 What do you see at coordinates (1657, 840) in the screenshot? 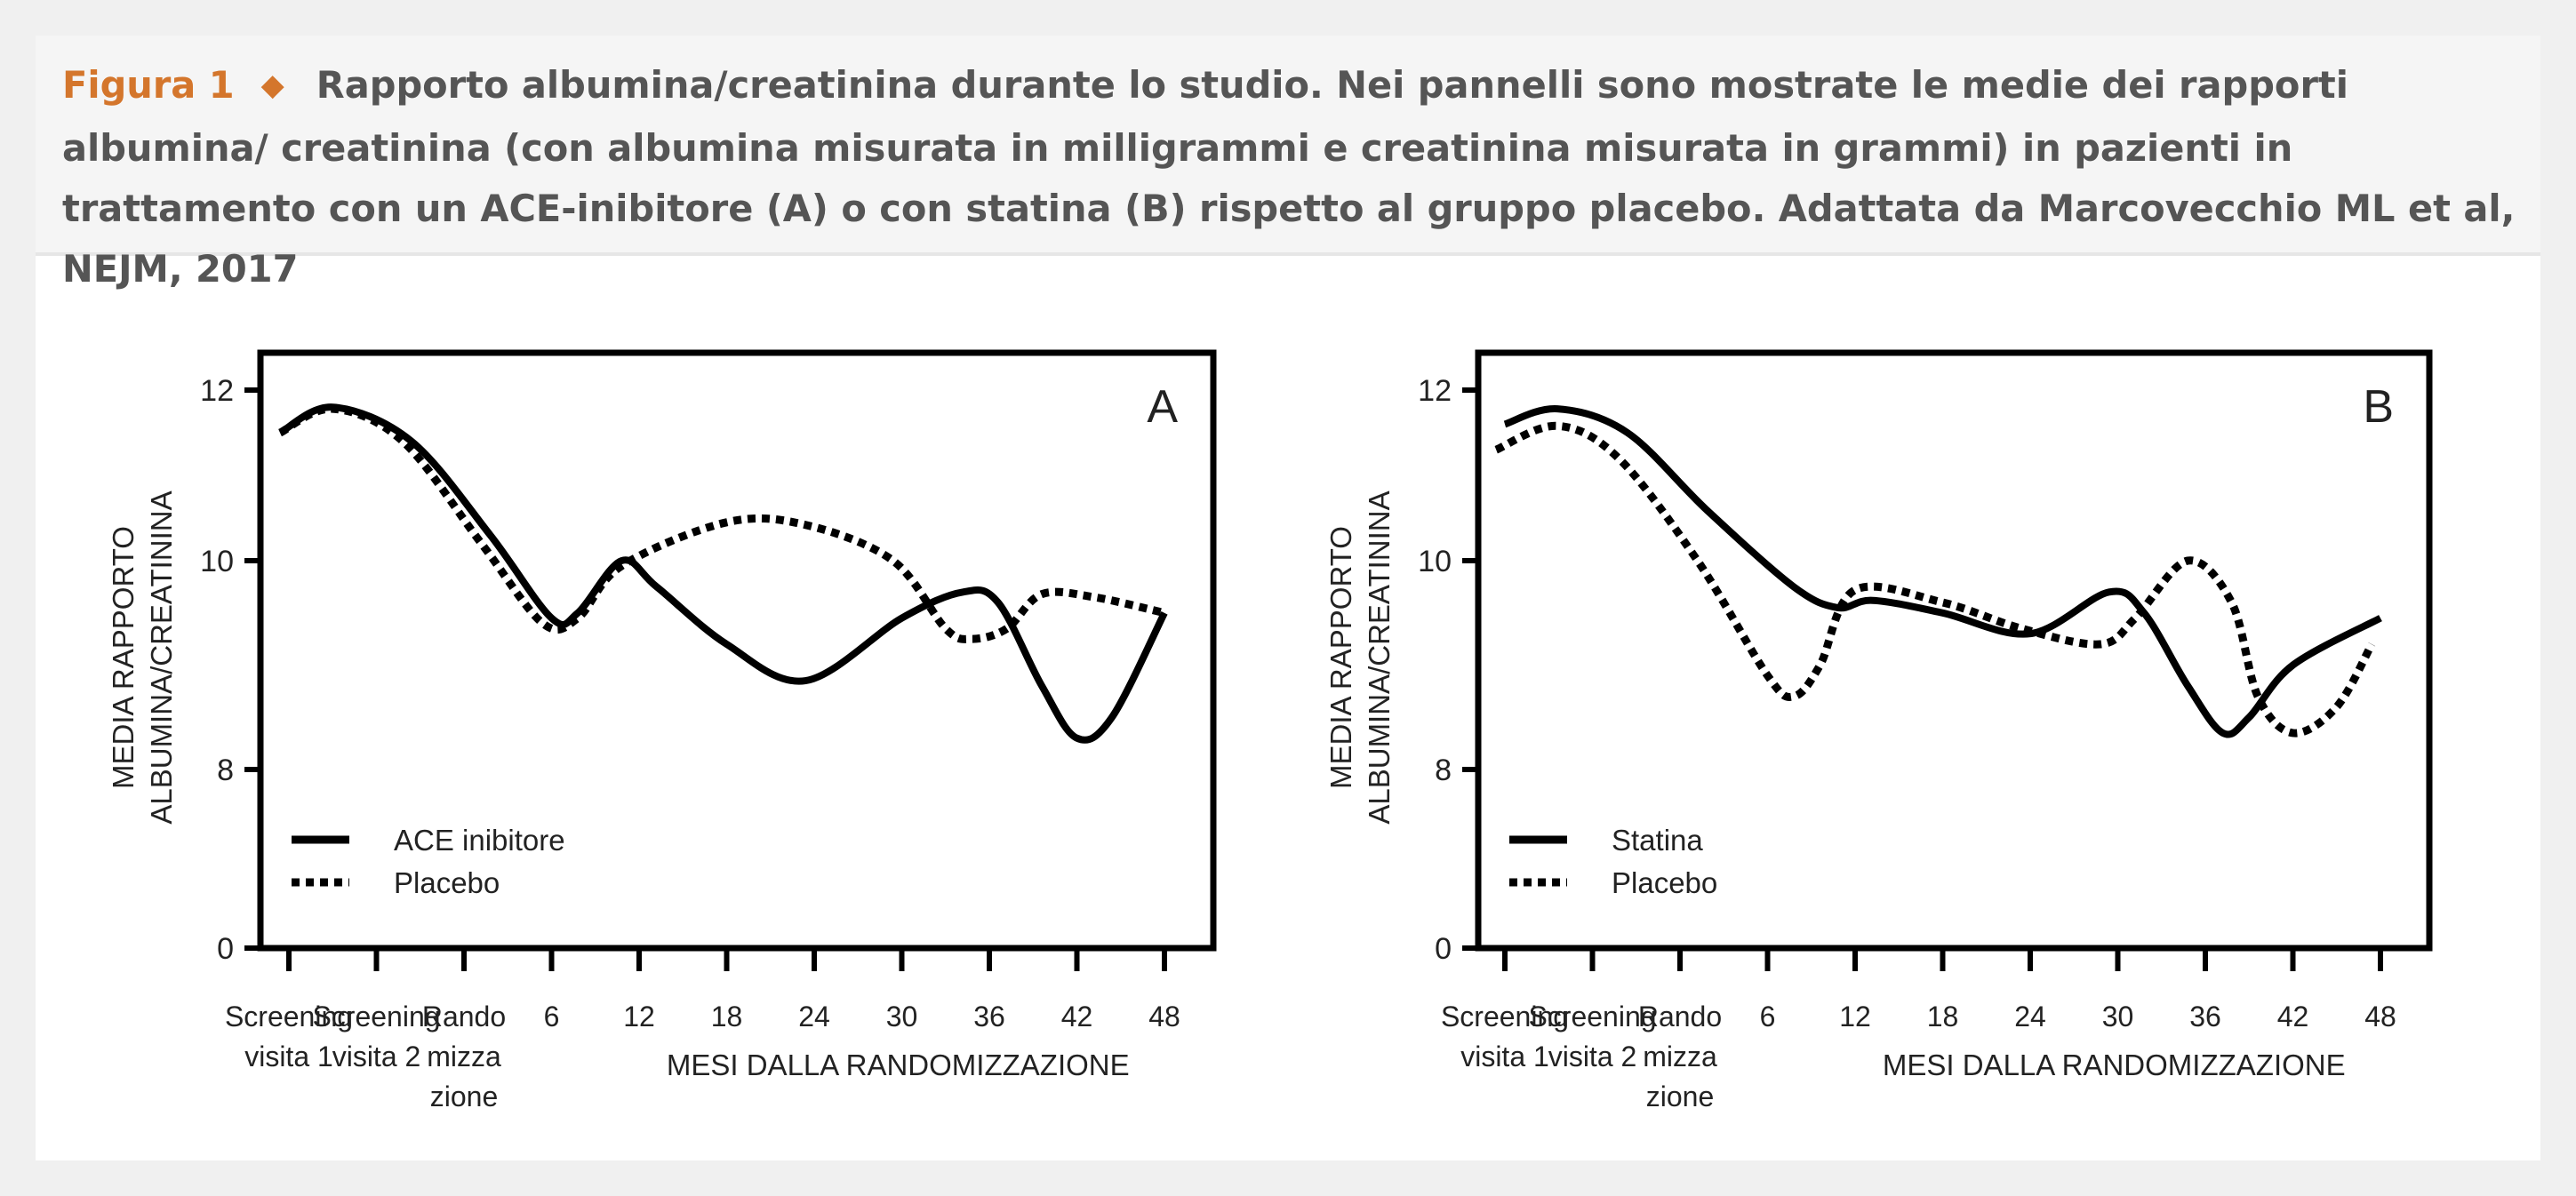
I see `legend-label: Statina` at bounding box center [1657, 840].